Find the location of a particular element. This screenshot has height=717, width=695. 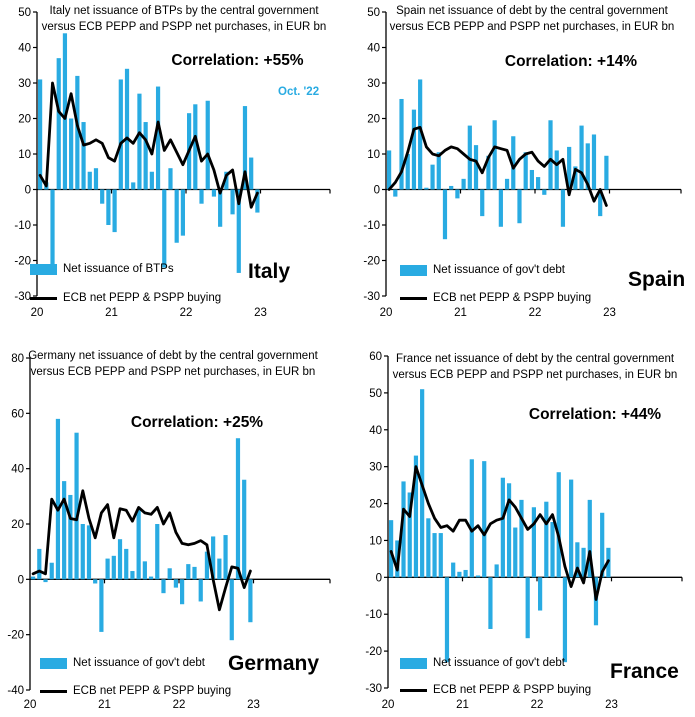

country-label-spain: Spain is located at coordinates (657, 279).